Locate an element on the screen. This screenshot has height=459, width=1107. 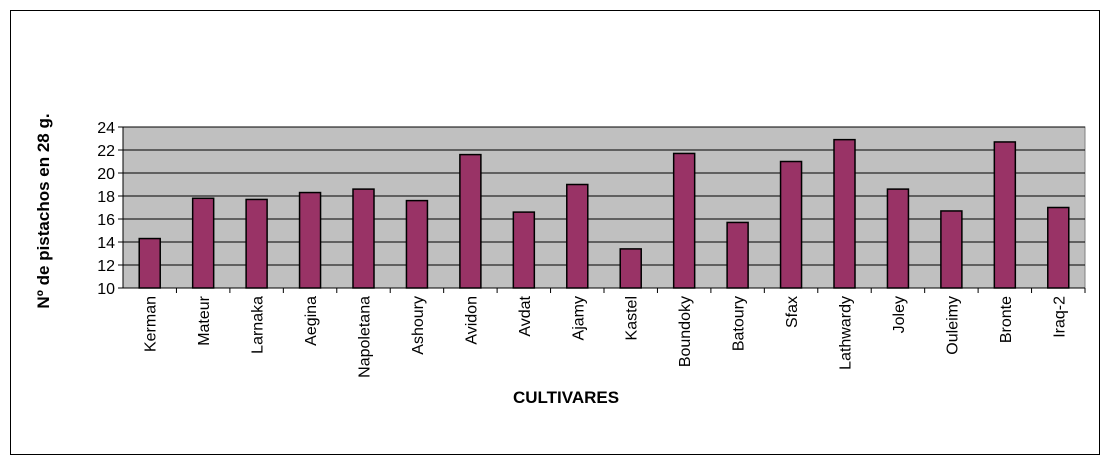
bar-ajamy is located at coordinates (577, 236).